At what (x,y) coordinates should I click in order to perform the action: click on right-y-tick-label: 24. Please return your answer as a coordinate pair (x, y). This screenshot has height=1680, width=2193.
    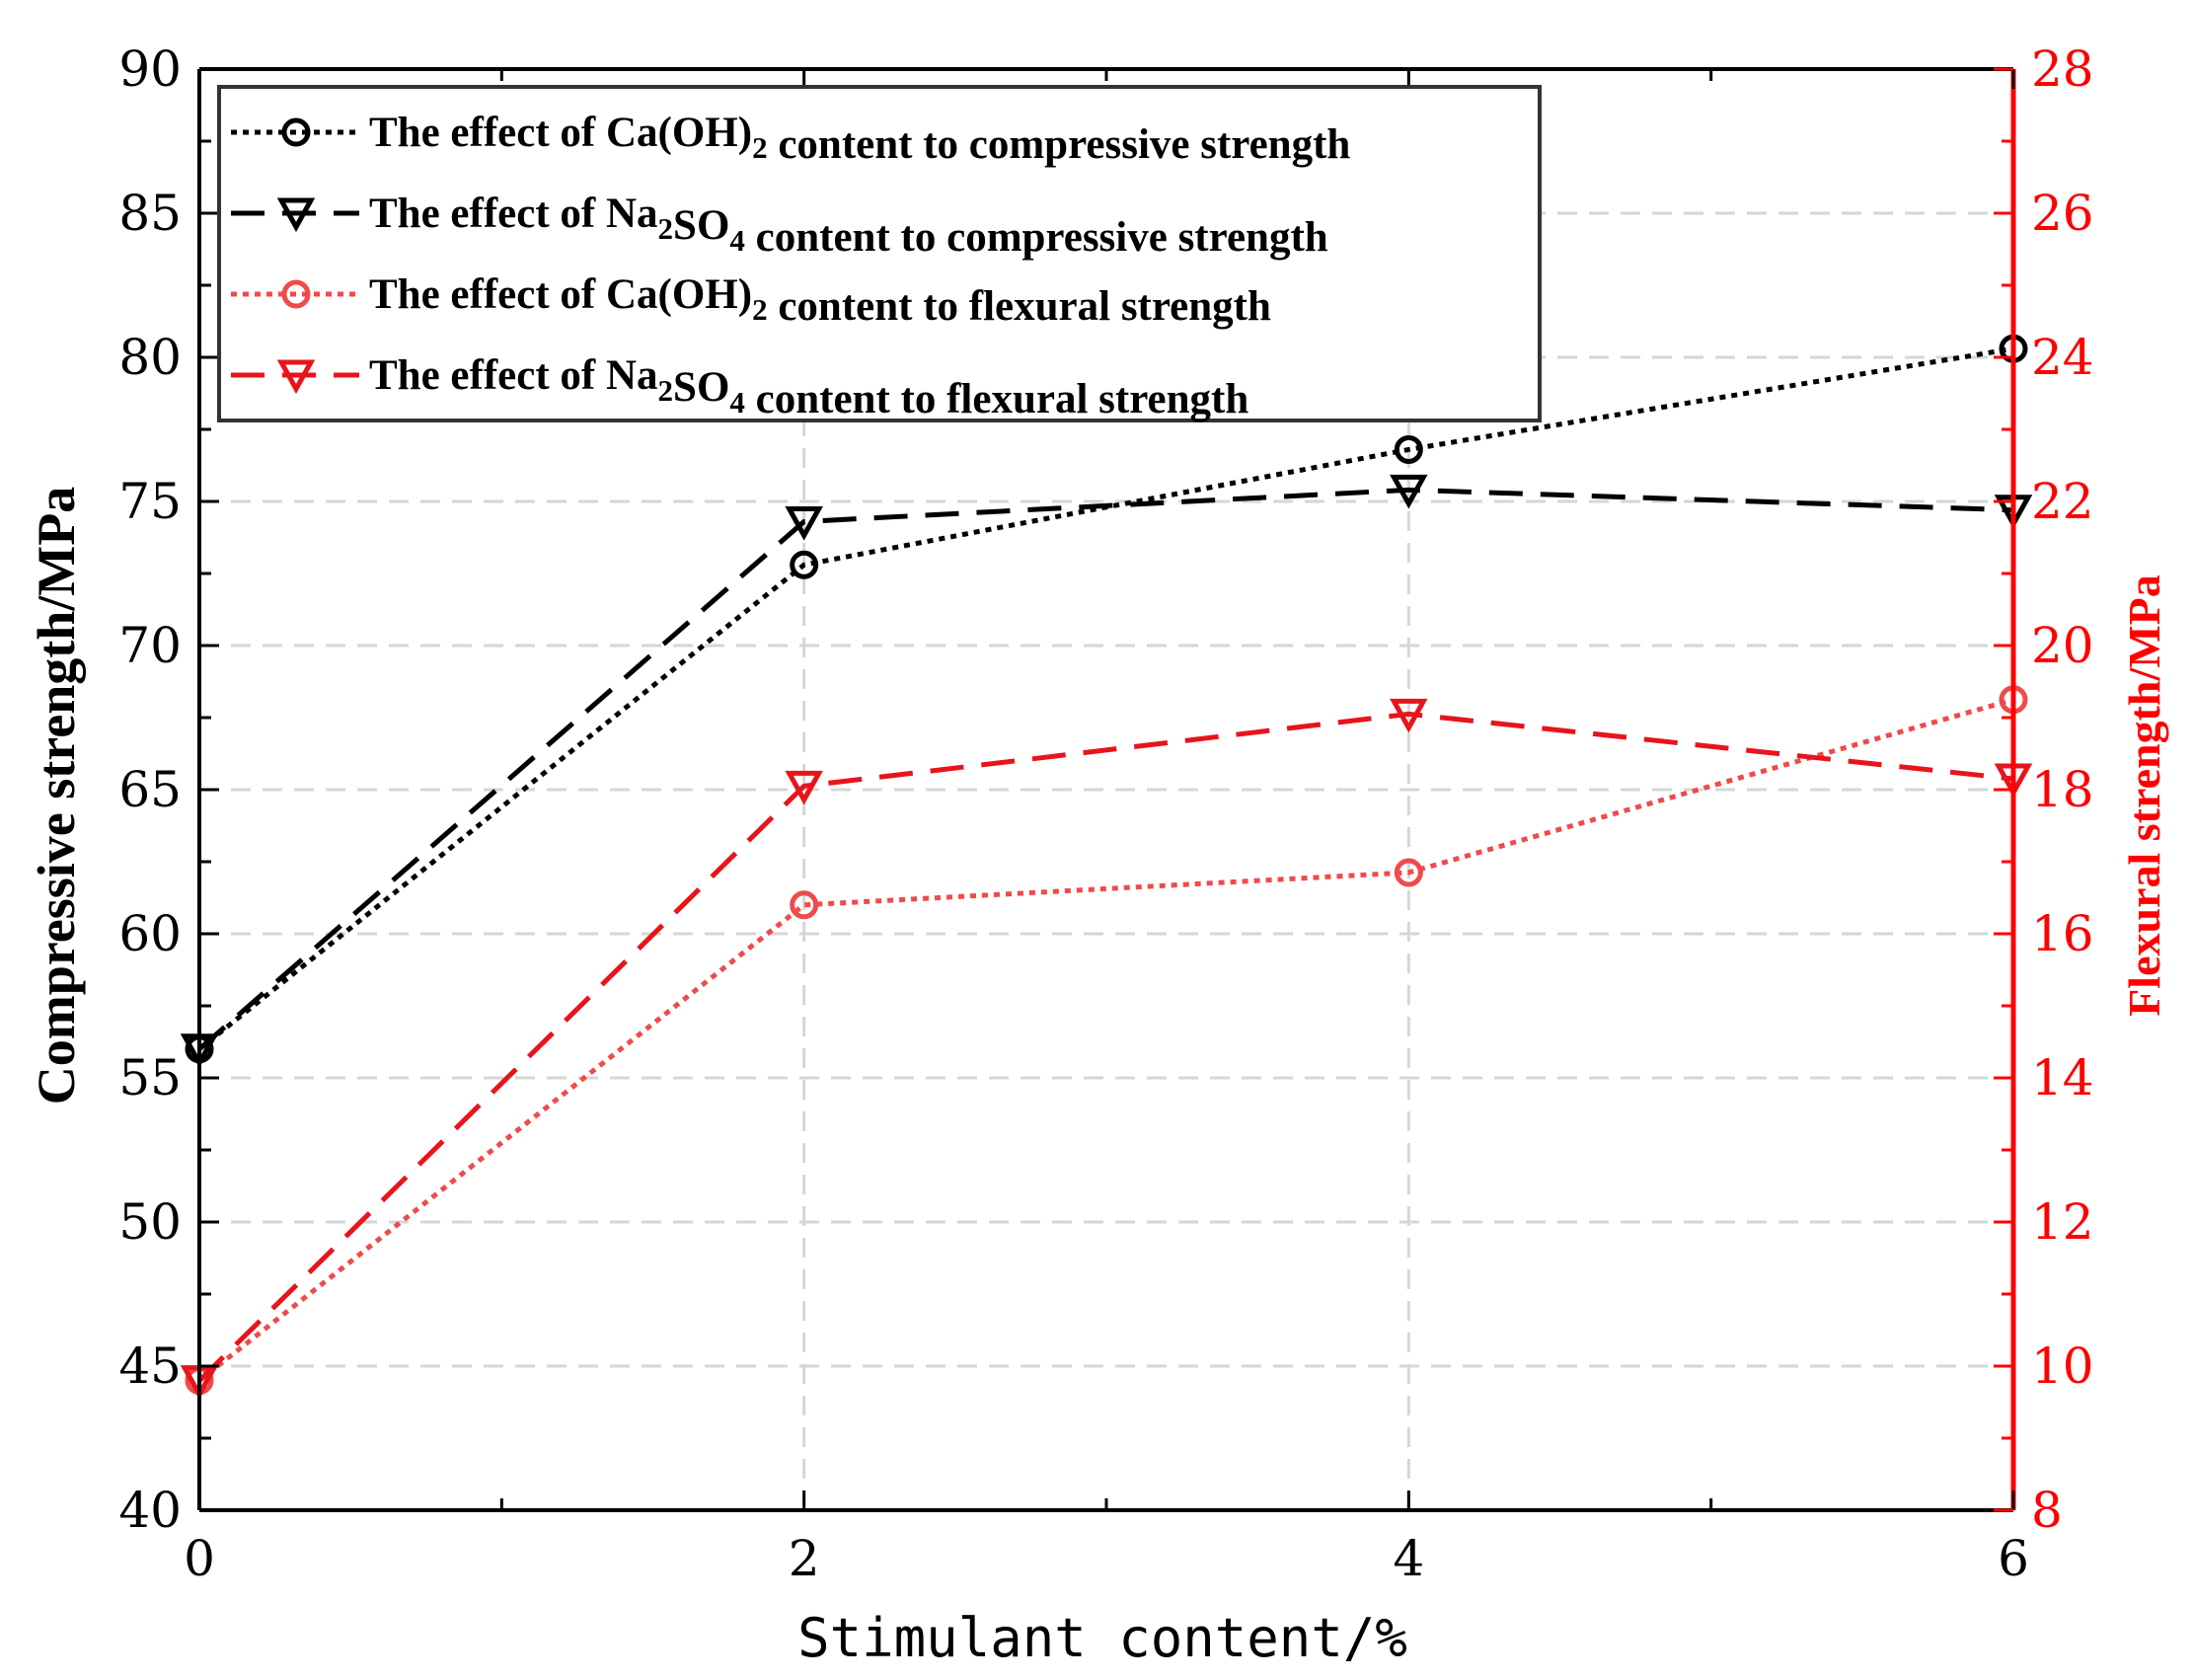
    Looking at the image, I should click on (2062, 357).